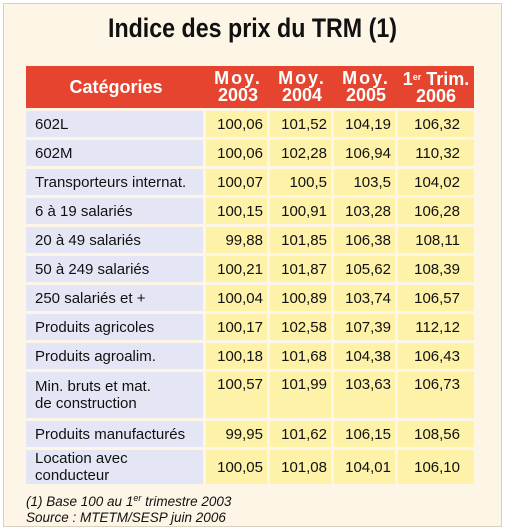  I want to click on value-2003: 100,21, so click(238, 269).